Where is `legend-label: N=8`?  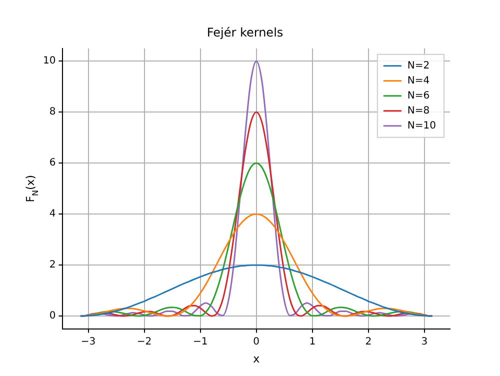
legend-label: N=8 is located at coordinates (418, 110).